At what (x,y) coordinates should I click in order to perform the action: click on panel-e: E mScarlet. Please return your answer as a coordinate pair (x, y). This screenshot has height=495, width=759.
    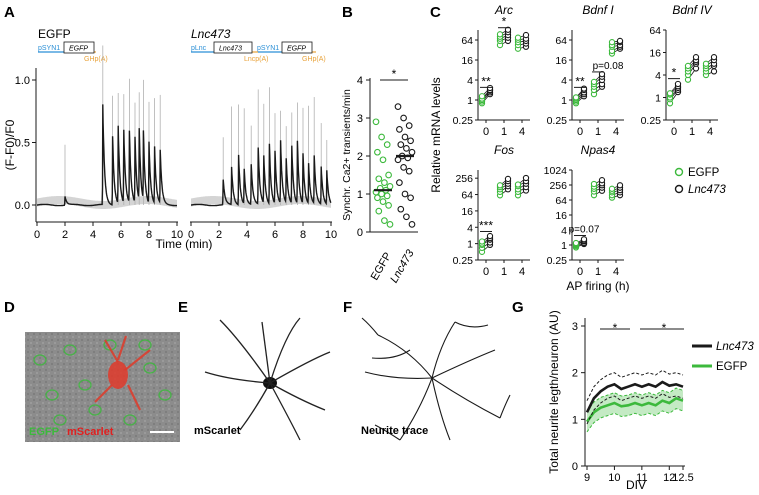
    Looking at the image, I should click on (254, 370).